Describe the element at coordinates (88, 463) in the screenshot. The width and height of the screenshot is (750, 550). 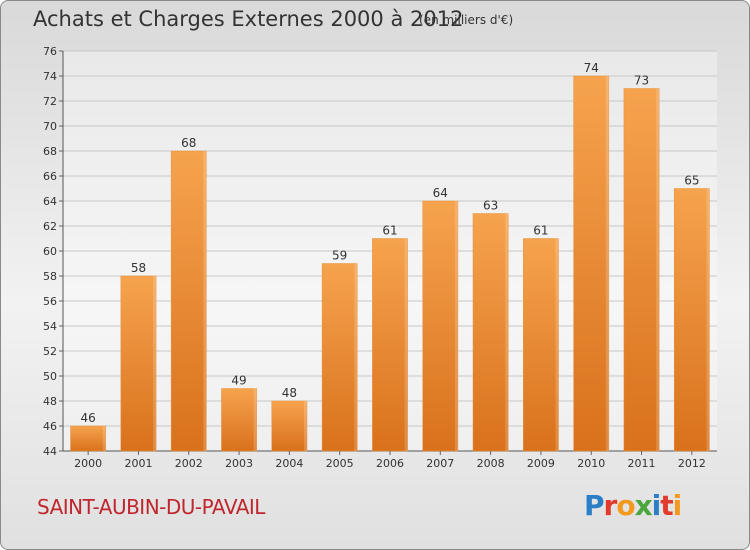
I see `x-tick-label: 2000` at that location.